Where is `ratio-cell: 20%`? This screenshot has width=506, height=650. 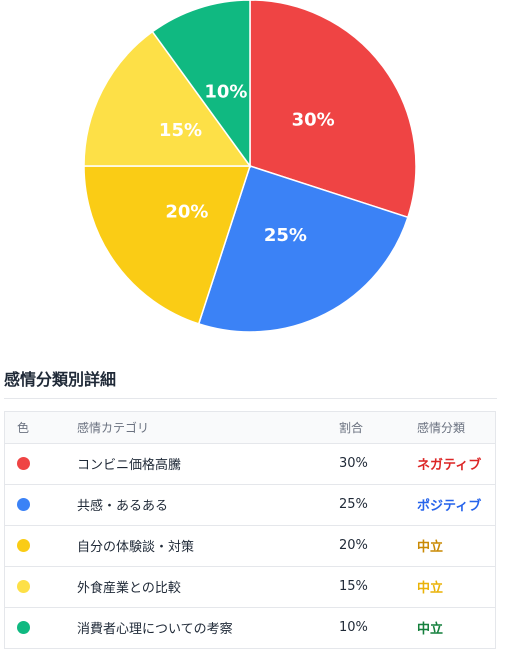
ratio-cell: 20% is located at coordinates (358, 546).